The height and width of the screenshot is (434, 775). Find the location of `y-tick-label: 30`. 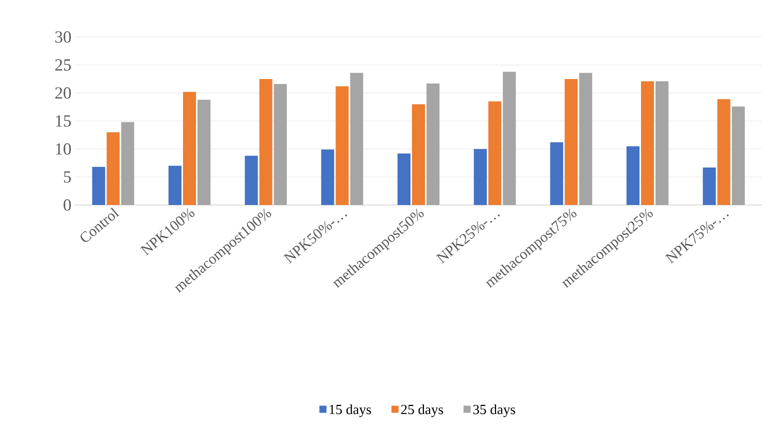

y-tick-label: 30 is located at coordinates (63, 37).